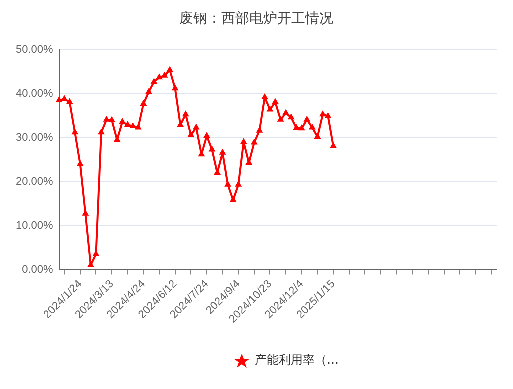  What do you see at coordinates (35, 182) in the screenshot?
I see `y-tick-label: 20.00%` at bounding box center [35, 182].